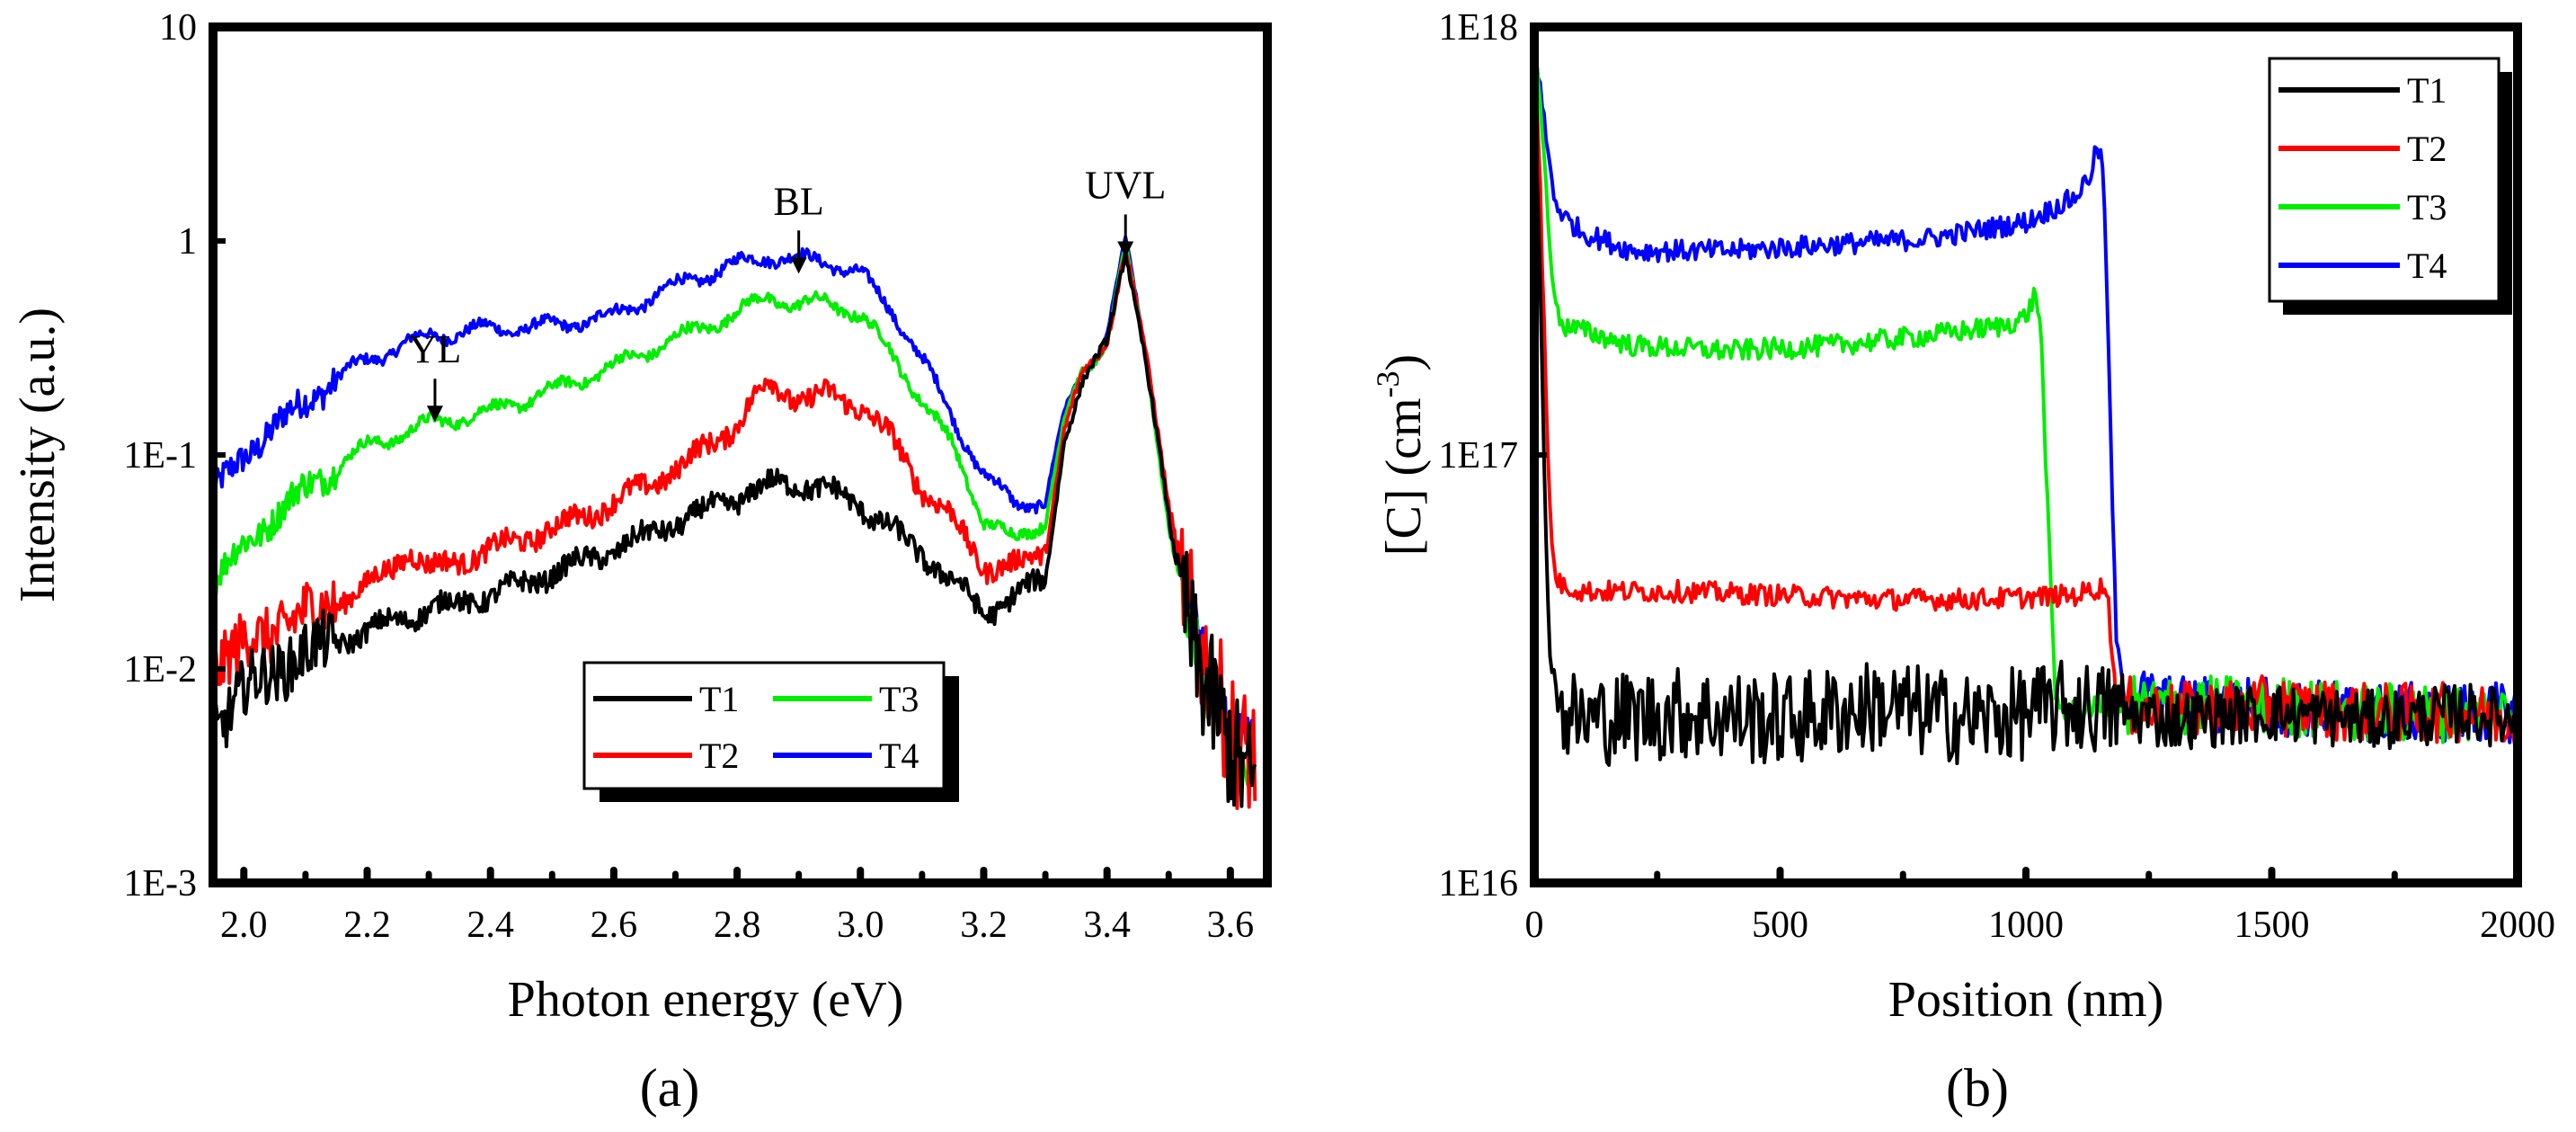 This screenshot has width=2576, height=1132. Describe the element at coordinates (160, 884) in the screenshot. I see `a-y-tick-label: 1E-3` at that location.